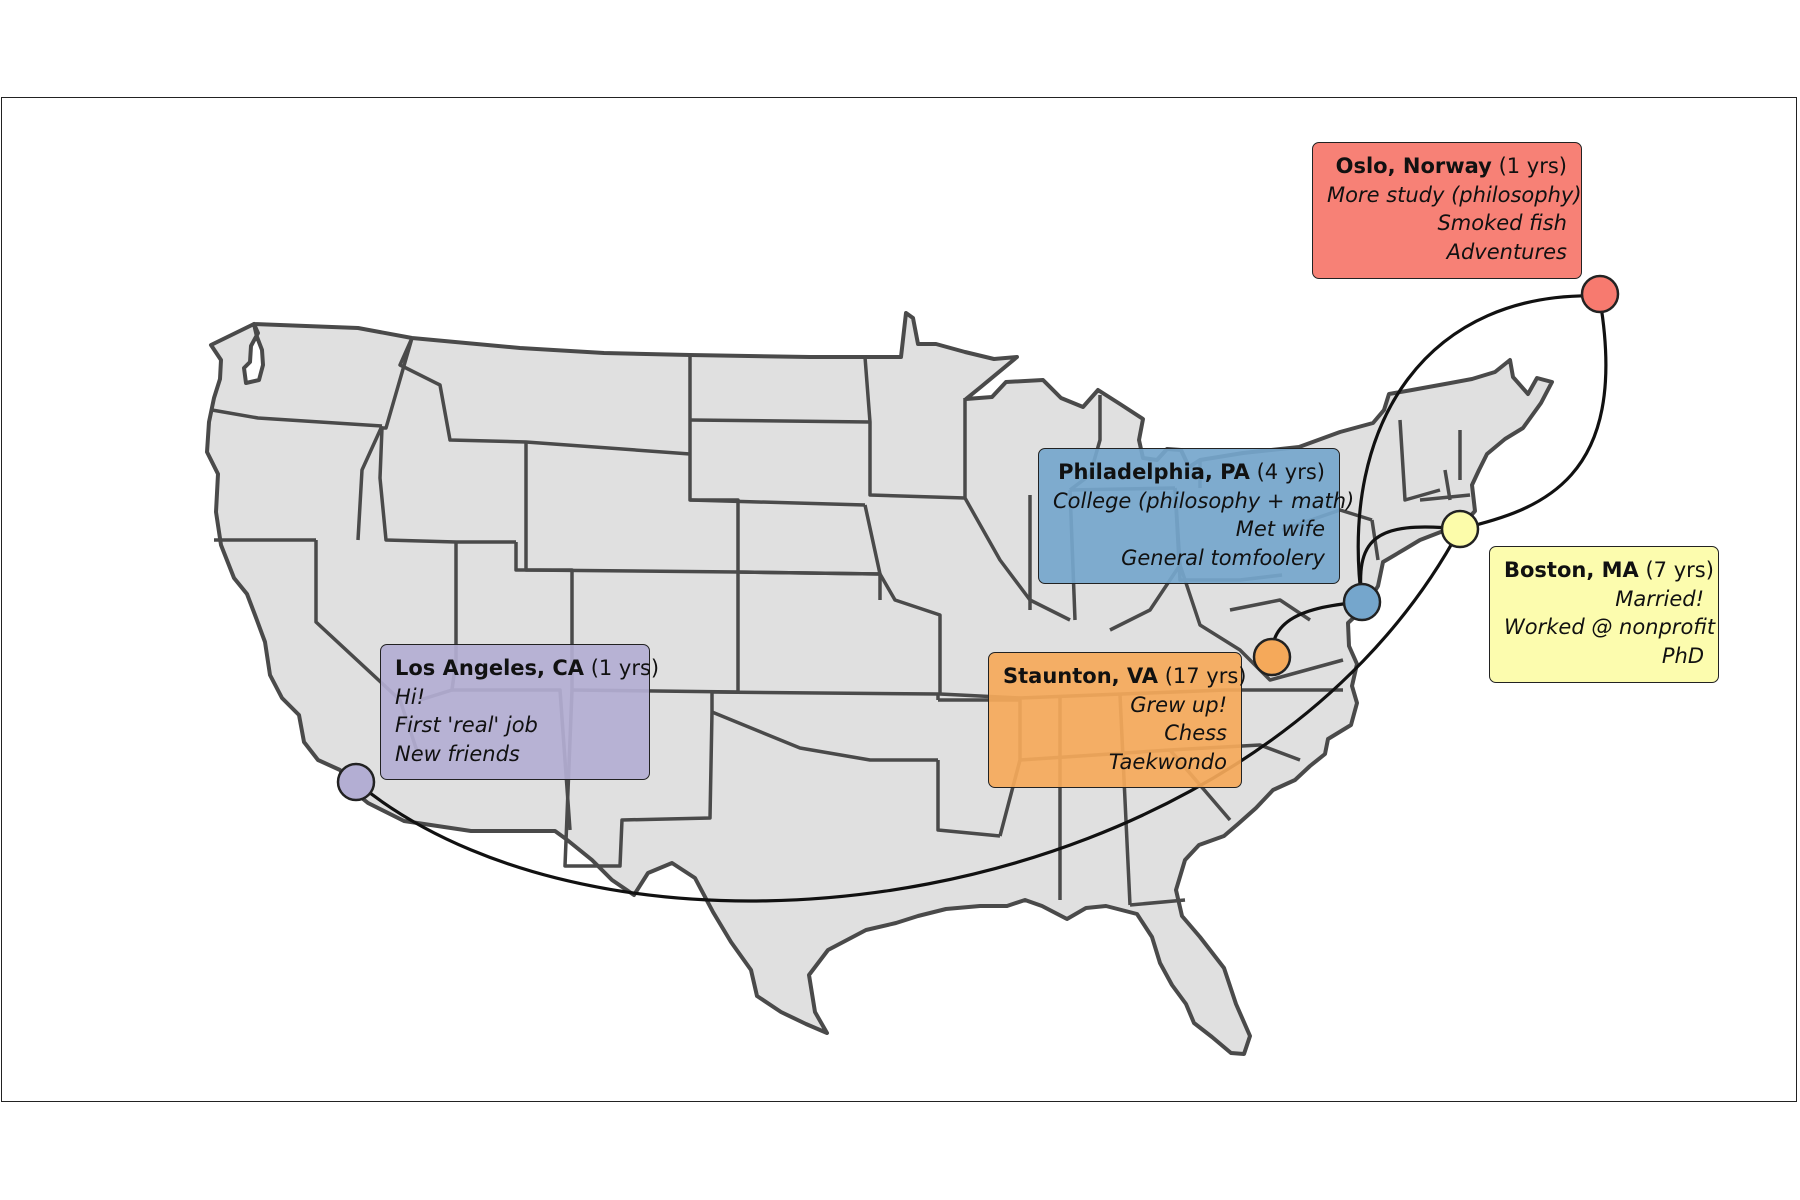  I want to click on card-los-angeles-head: Los Angeles, CA (1 yrs), so click(527, 668).